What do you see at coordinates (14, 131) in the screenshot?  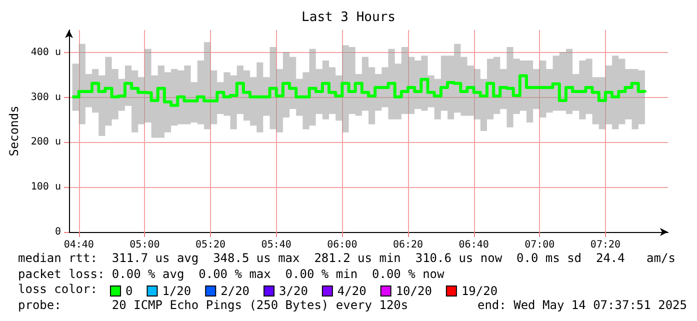 I see `y-axis-title: Seconds` at bounding box center [14, 131].